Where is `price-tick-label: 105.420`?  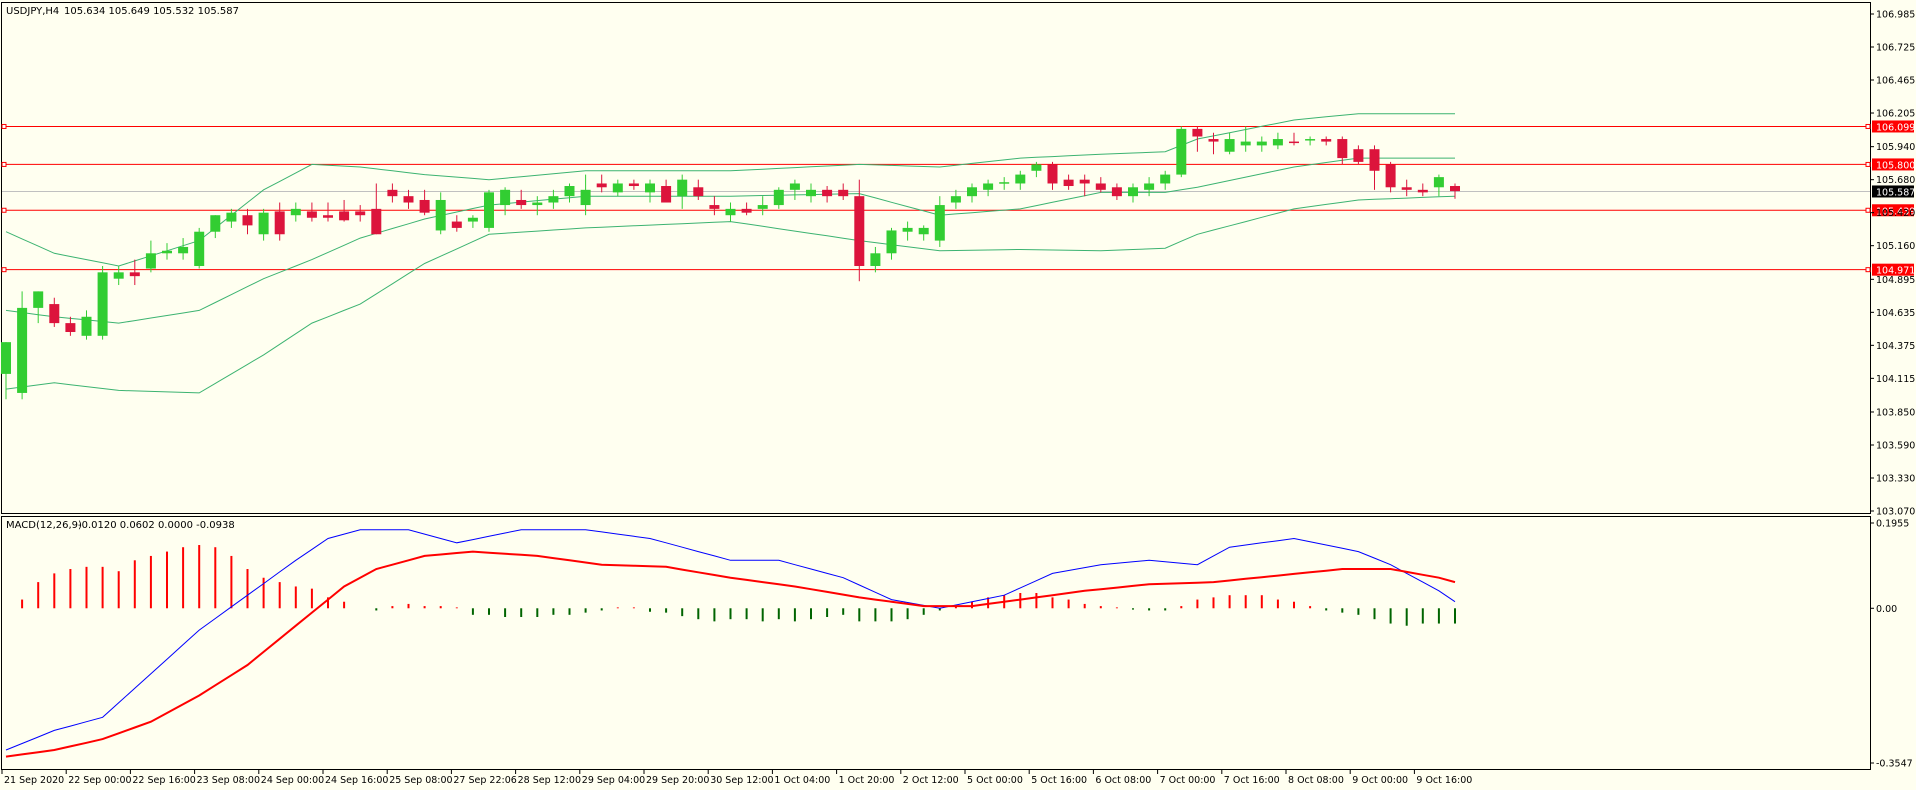
price-tick-label: 105.420 is located at coordinates (1895, 213).